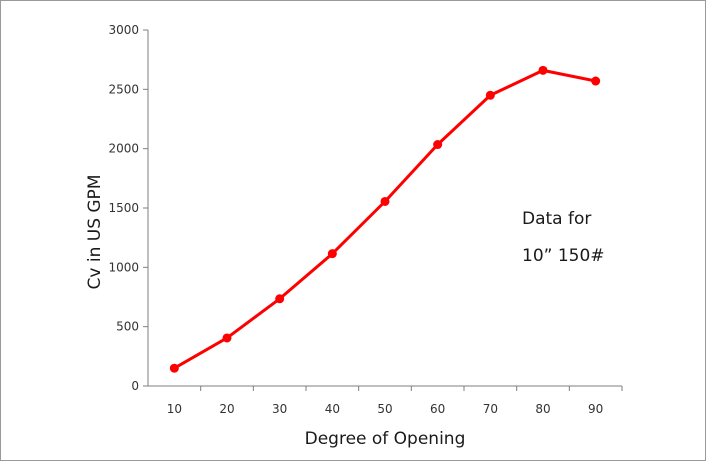 Image resolution: width=706 pixels, height=461 pixels. What do you see at coordinates (542, 409) in the screenshot?
I see `x-tick-label: 80` at bounding box center [542, 409].